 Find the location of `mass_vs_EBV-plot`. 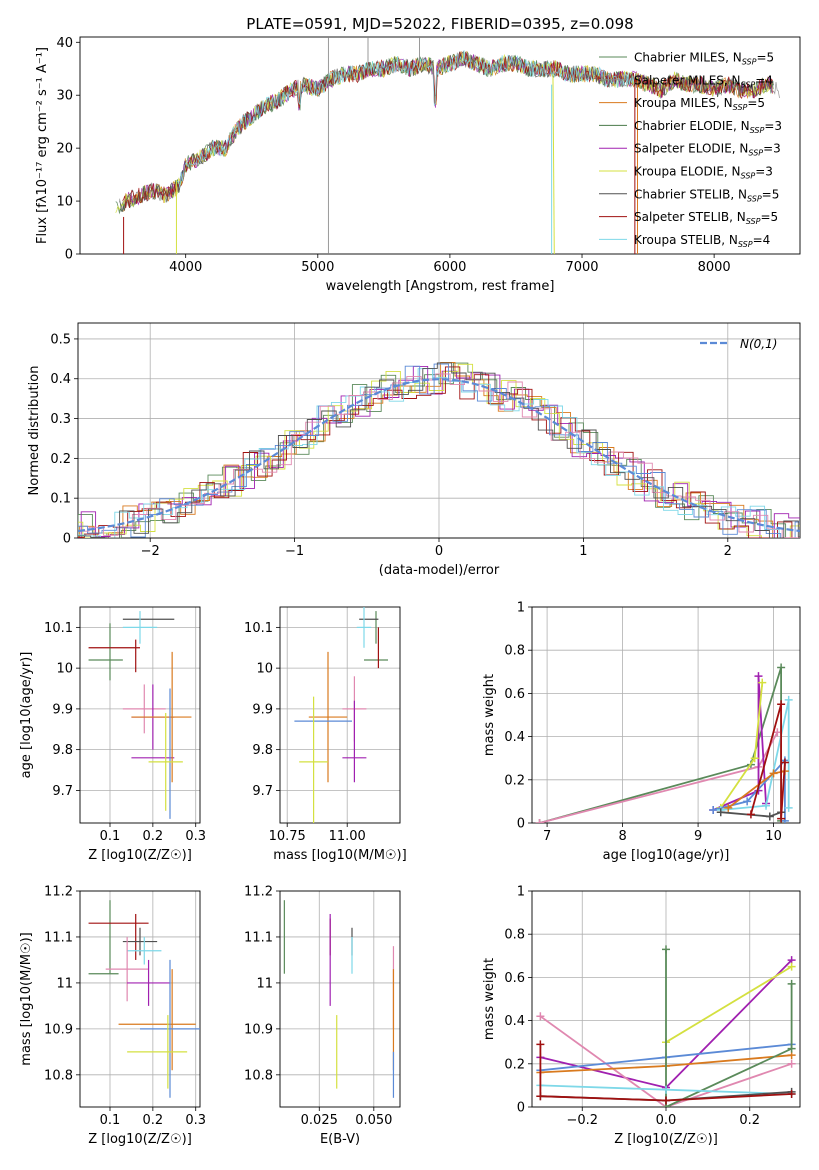

mass_vs_EBV-plot is located at coordinates (339, 999).